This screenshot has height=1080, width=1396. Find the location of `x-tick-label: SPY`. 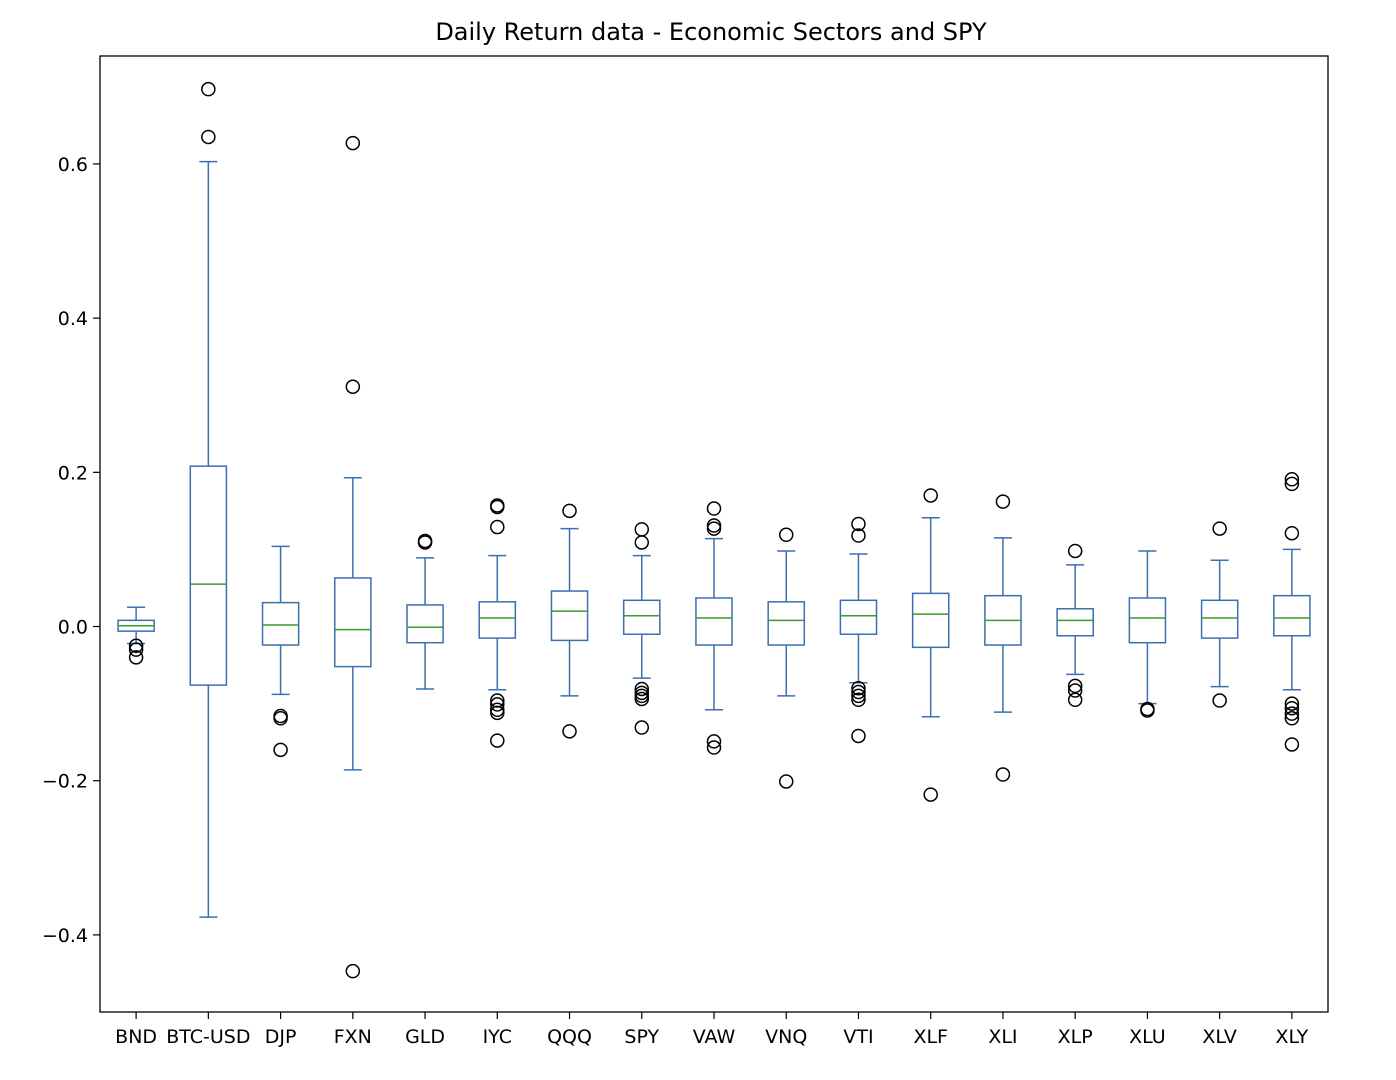

x-tick-label: SPY is located at coordinates (641, 1037).